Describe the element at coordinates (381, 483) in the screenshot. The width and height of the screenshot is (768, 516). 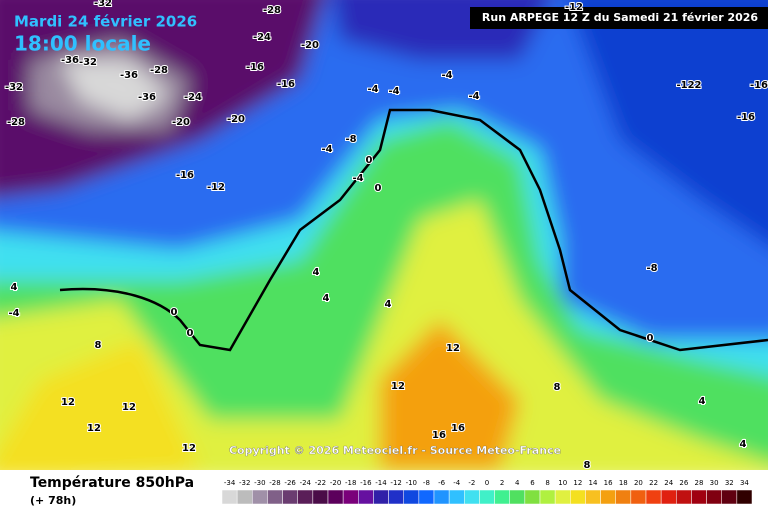
I see `scale-label: -14` at that location.